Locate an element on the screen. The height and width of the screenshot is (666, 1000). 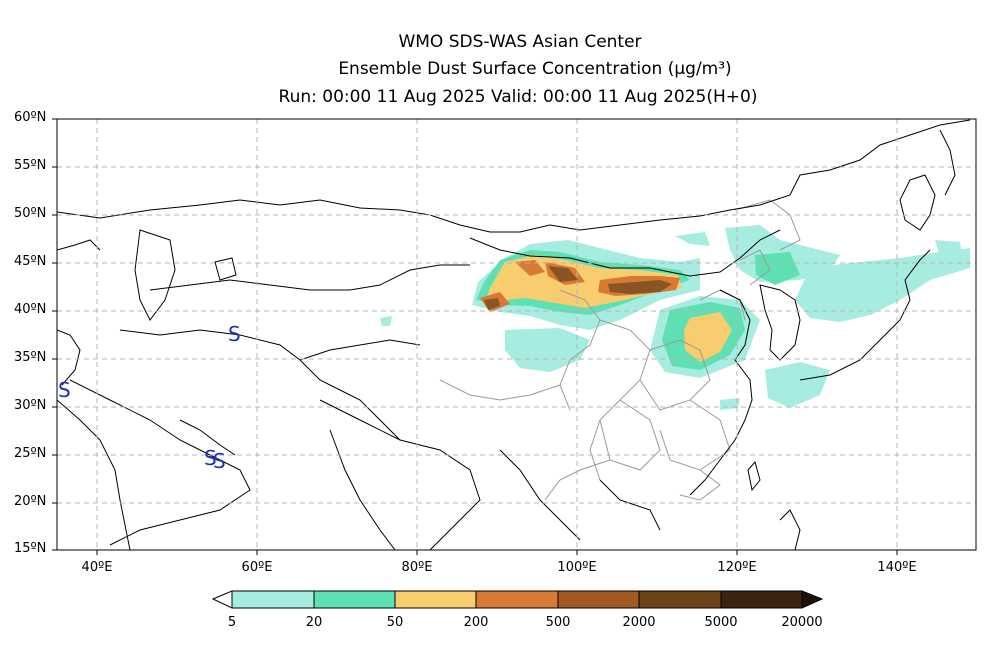
dust-field-500-2000 is located at coordinates (578, 288).